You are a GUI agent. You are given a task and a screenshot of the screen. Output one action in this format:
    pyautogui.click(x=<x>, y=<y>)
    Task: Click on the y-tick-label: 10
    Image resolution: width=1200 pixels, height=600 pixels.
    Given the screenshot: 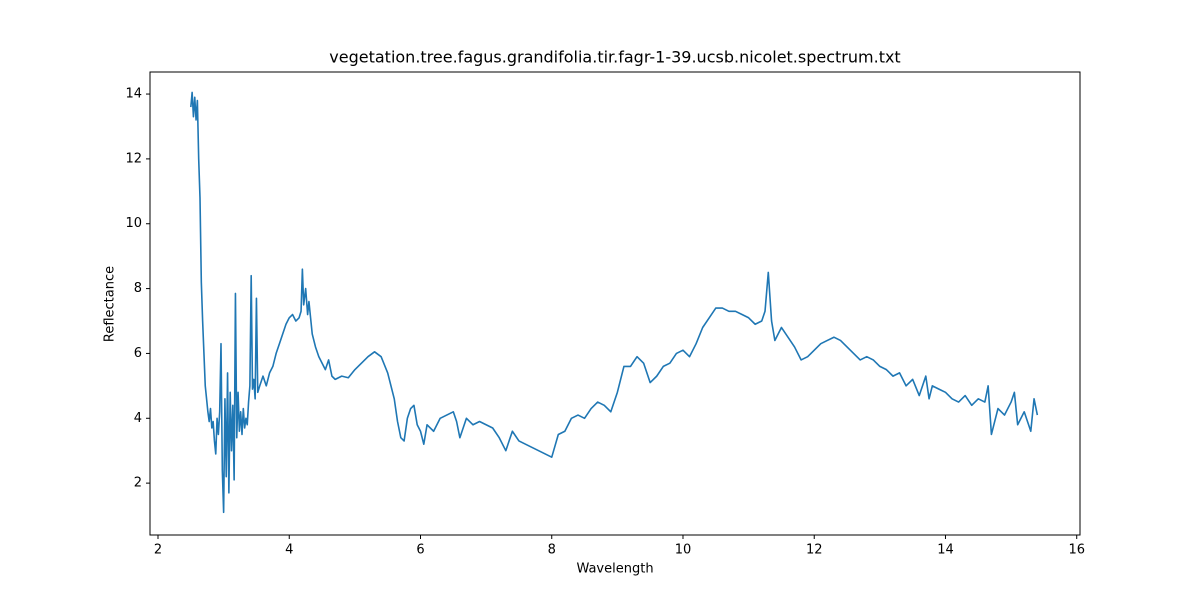 What is the action you would take?
    pyautogui.click(x=133, y=223)
    